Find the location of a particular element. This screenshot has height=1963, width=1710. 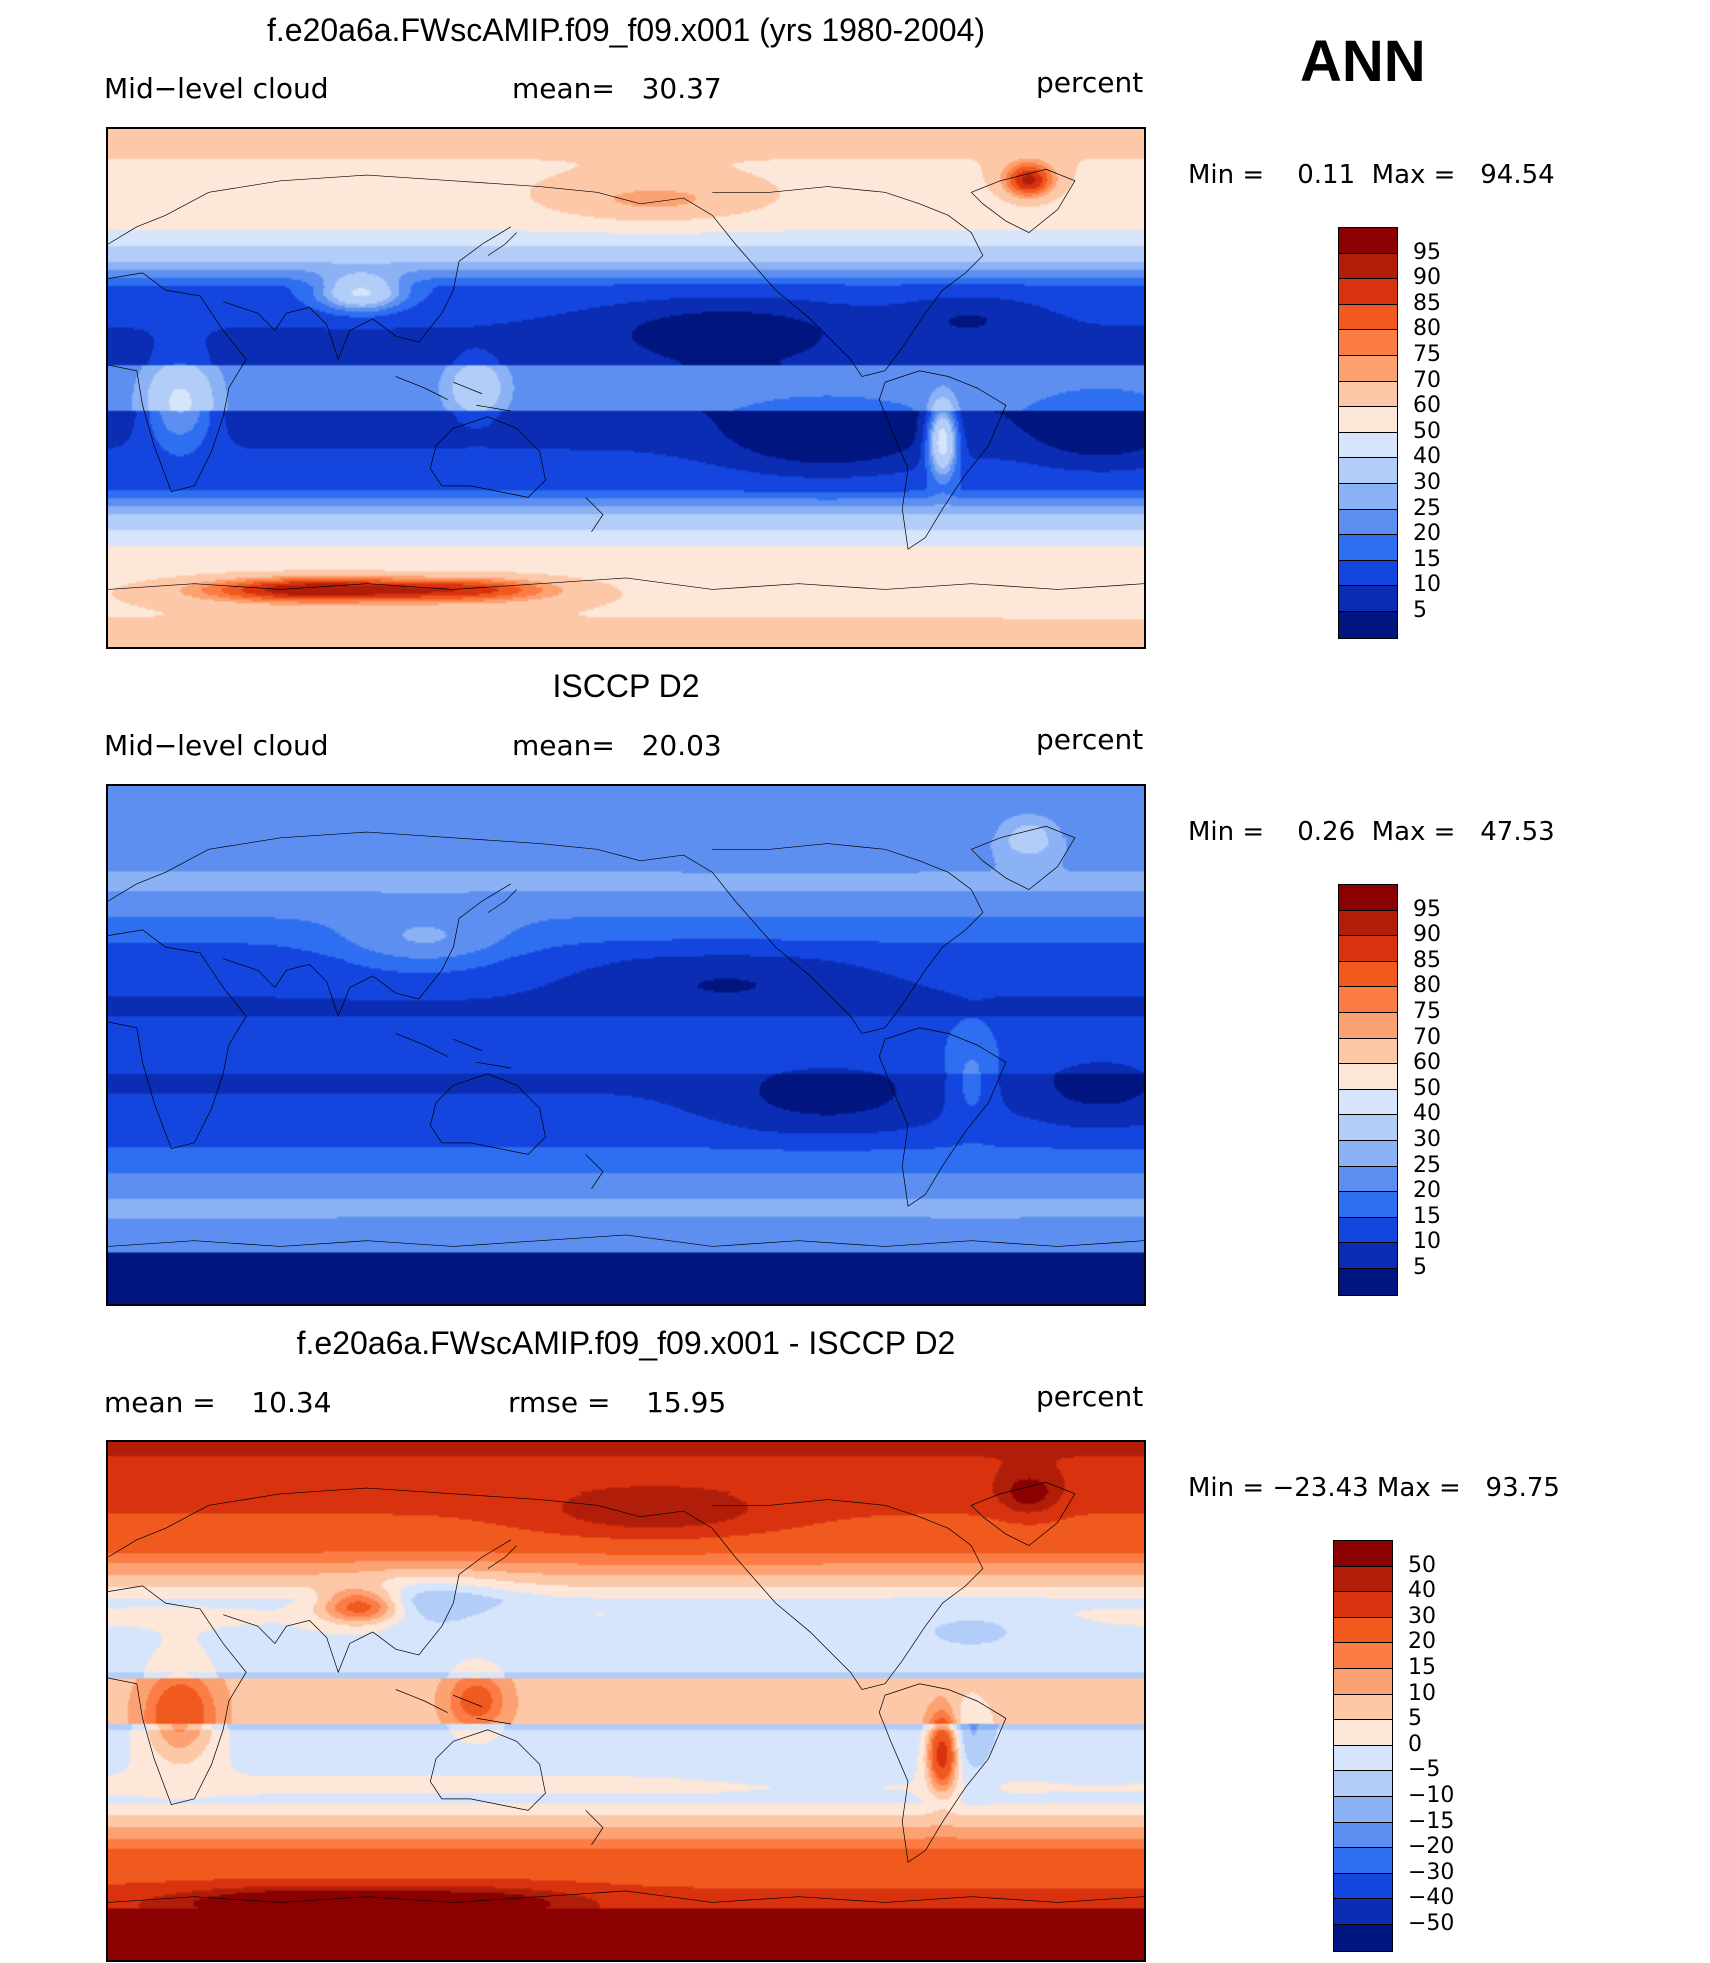

panel1-min-max: Min = 0.11 Max = 94.54 is located at coordinates (1371, 175).